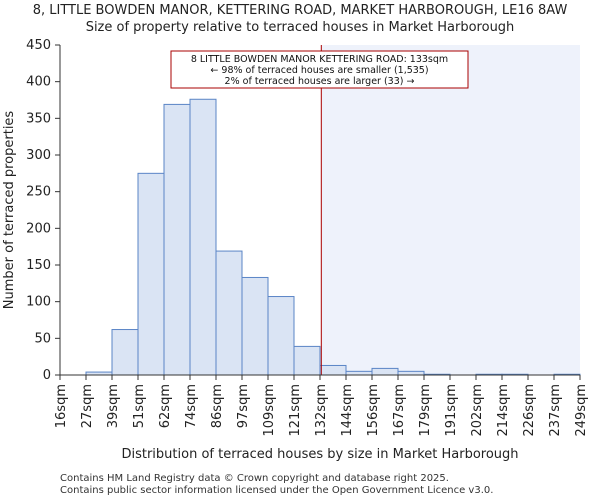  What do you see at coordinates (333, 370) in the screenshot?
I see `bar-132sqm` at bounding box center [333, 370].